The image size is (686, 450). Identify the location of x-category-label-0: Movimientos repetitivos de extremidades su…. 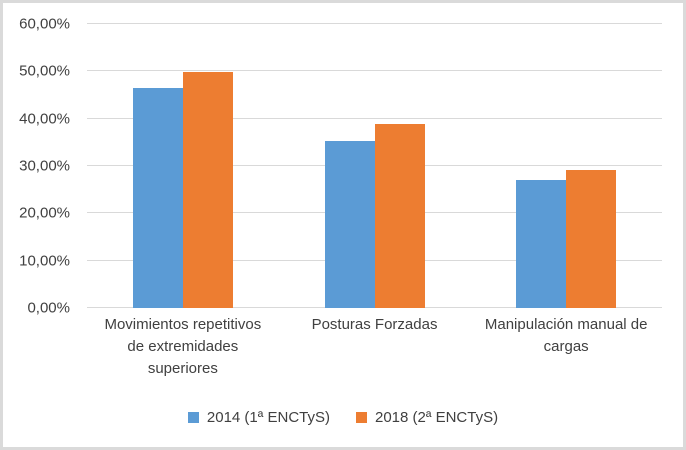
(183, 346).